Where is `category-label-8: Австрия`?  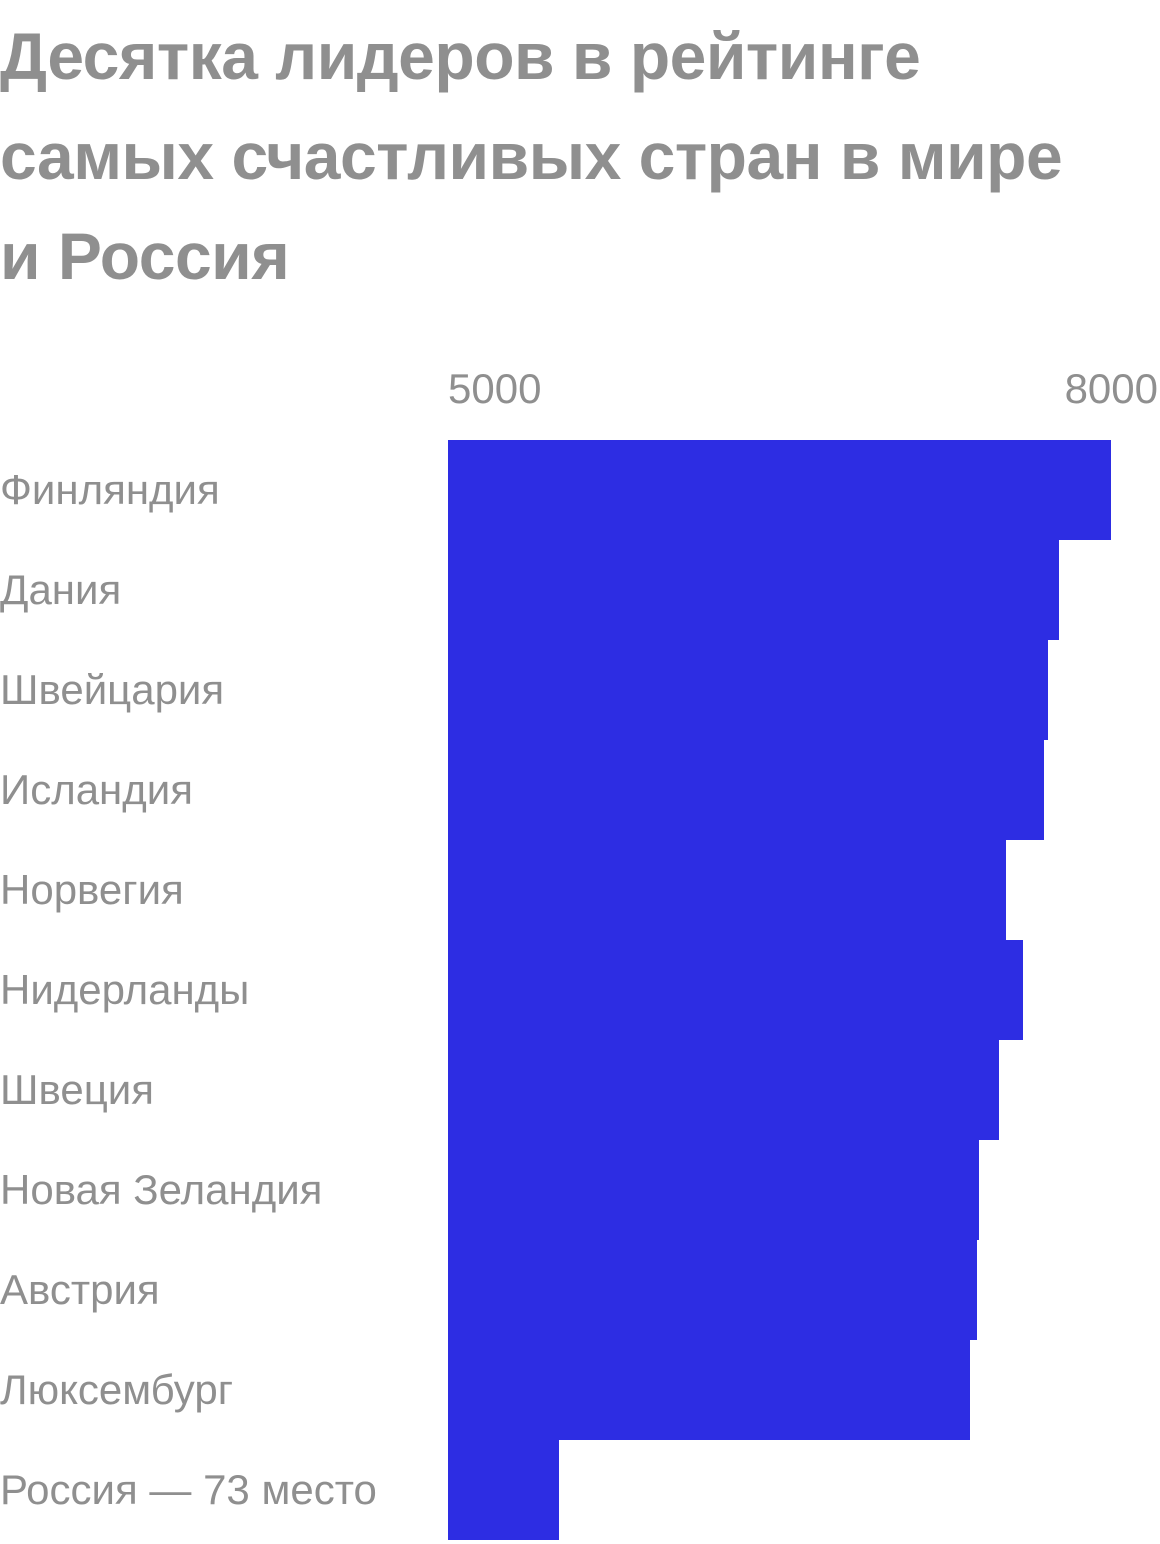 category-label-8: Австрия is located at coordinates (80, 1289).